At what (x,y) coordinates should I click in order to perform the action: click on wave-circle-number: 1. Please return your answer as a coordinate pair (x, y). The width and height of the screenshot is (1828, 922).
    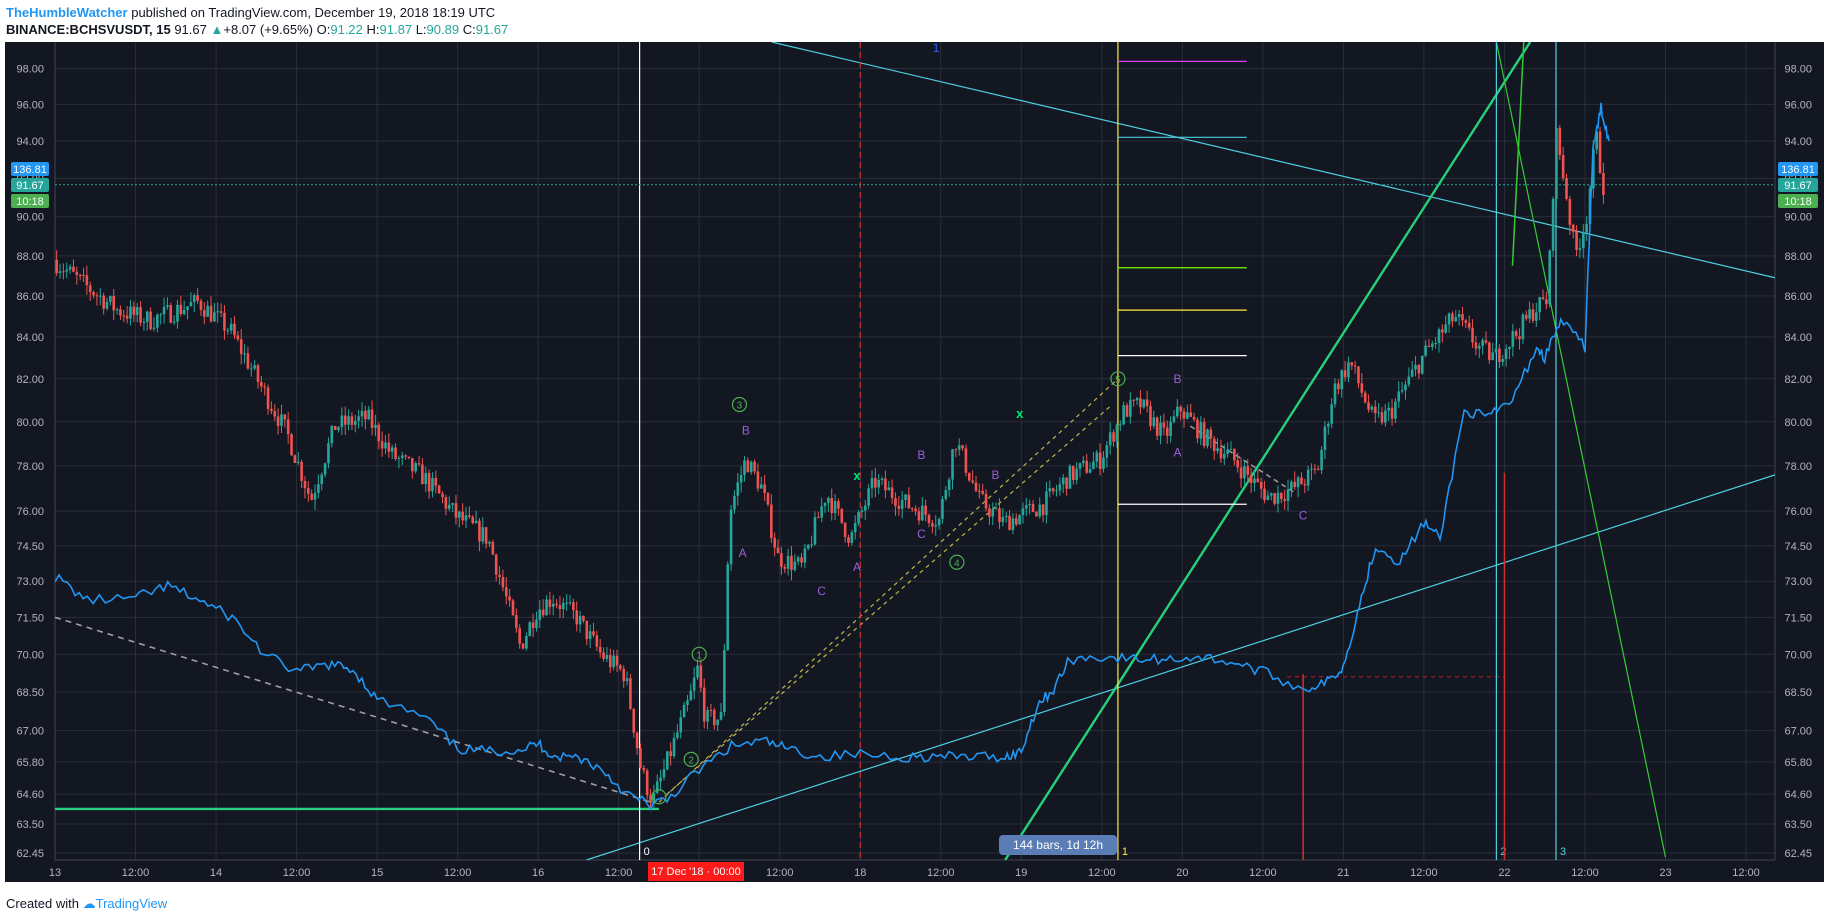
    Looking at the image, I should click on (699, 655).